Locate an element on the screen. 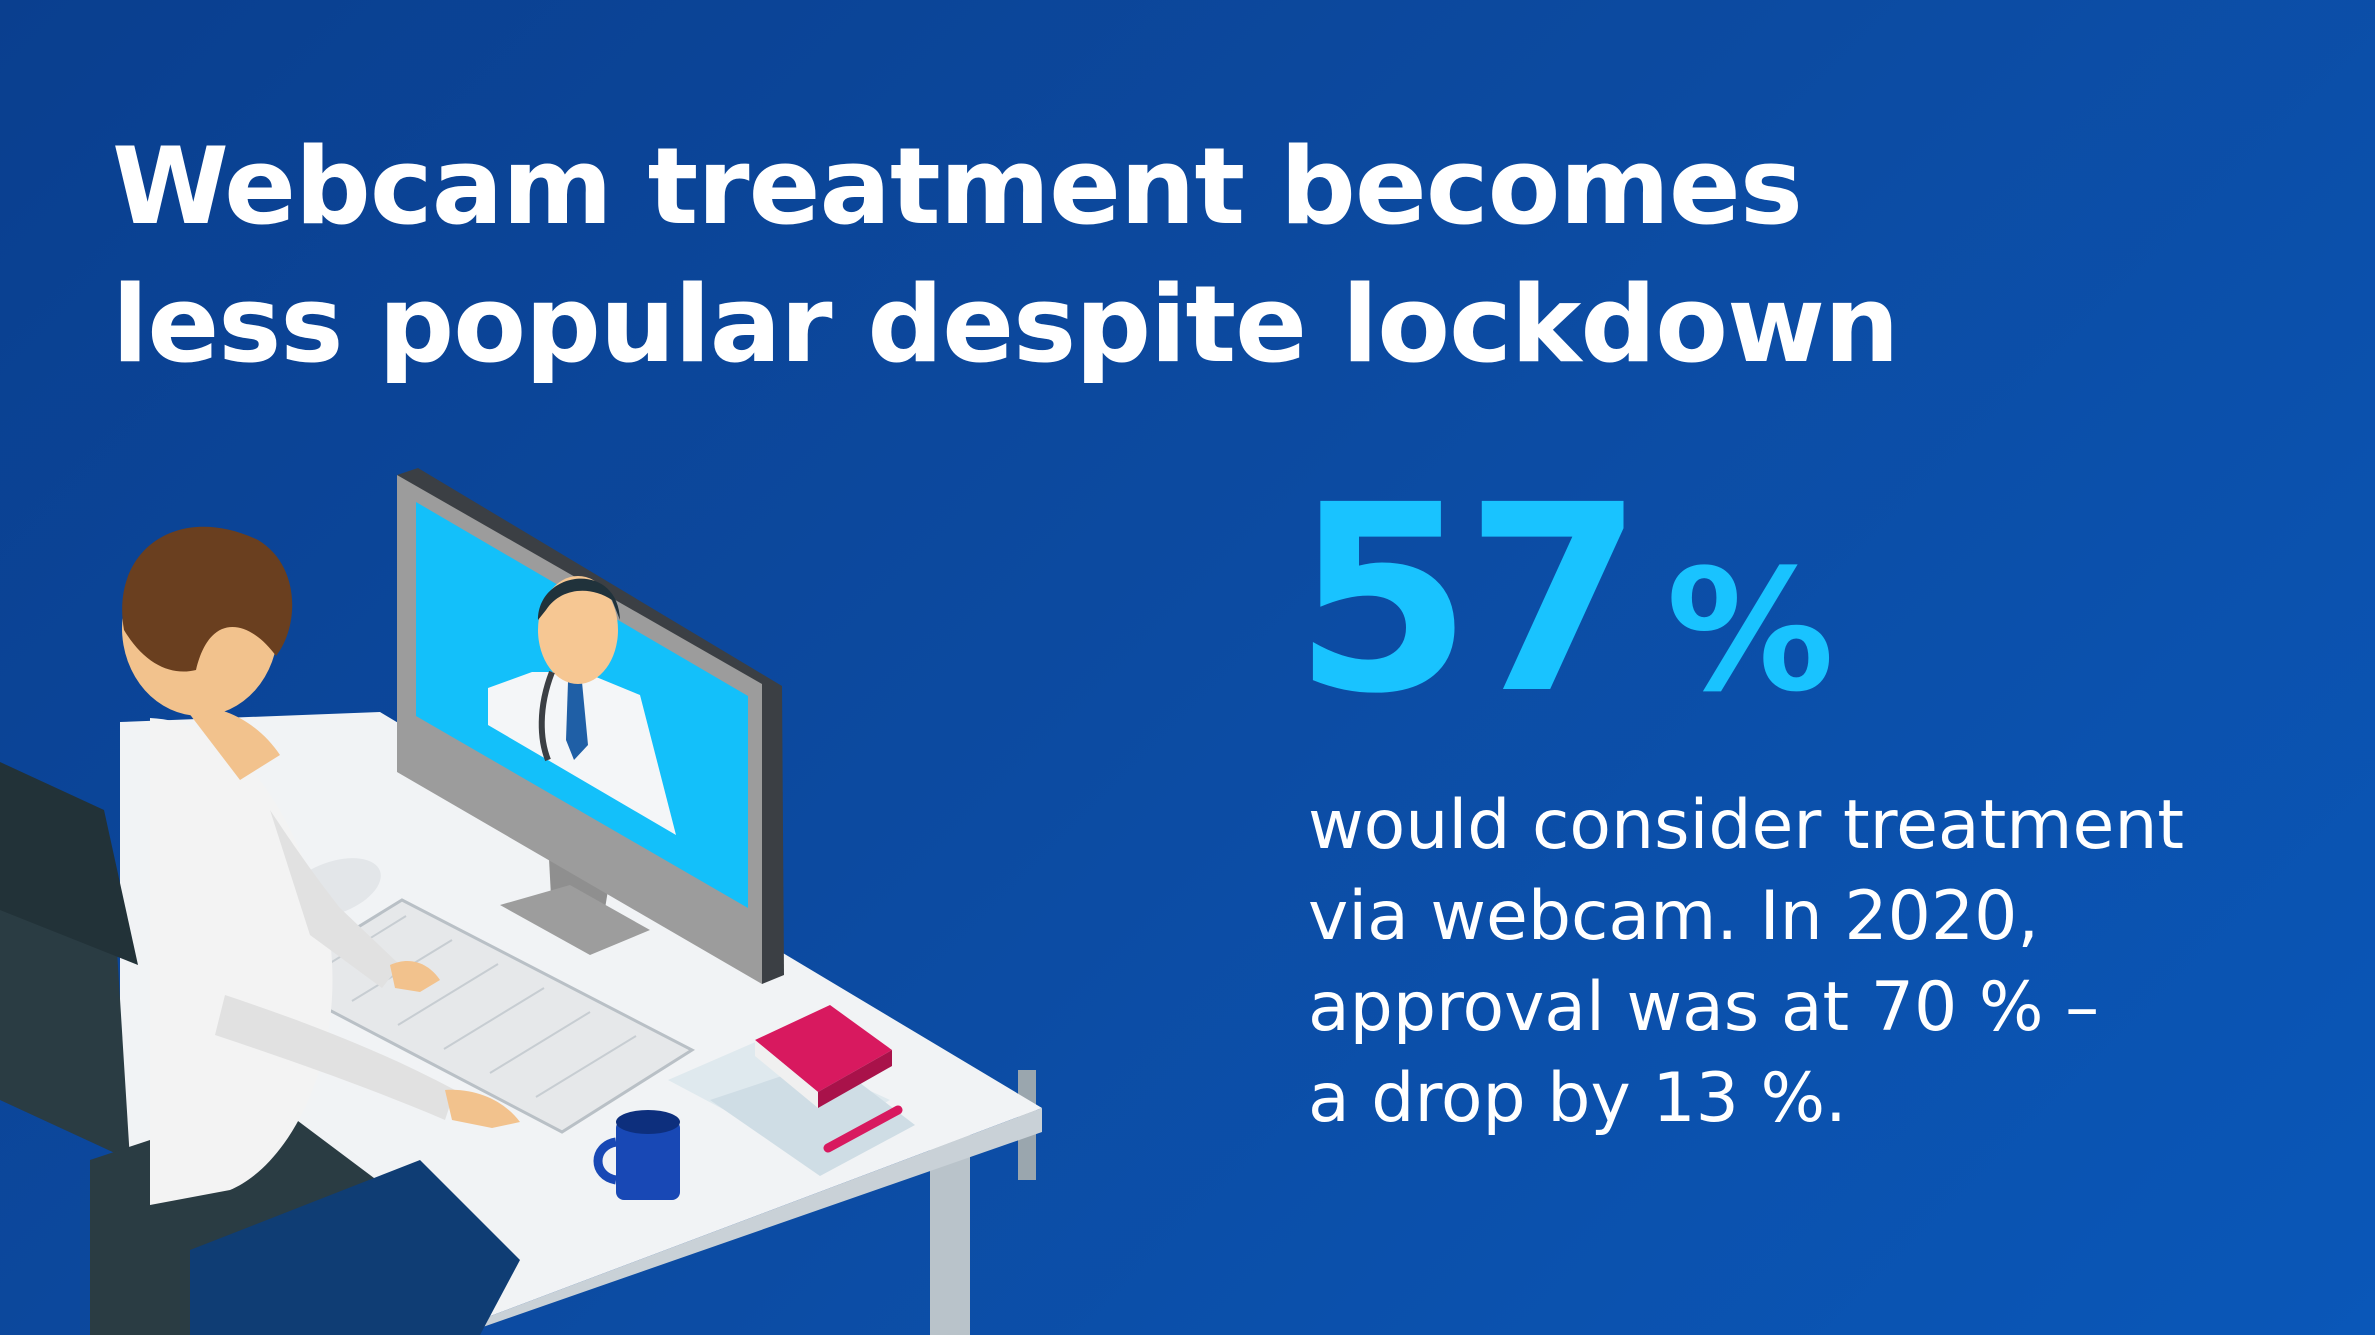 The height and width of the screenshot is (1335, 2375). mug-top-icon is located at coordinates (648, 1122).